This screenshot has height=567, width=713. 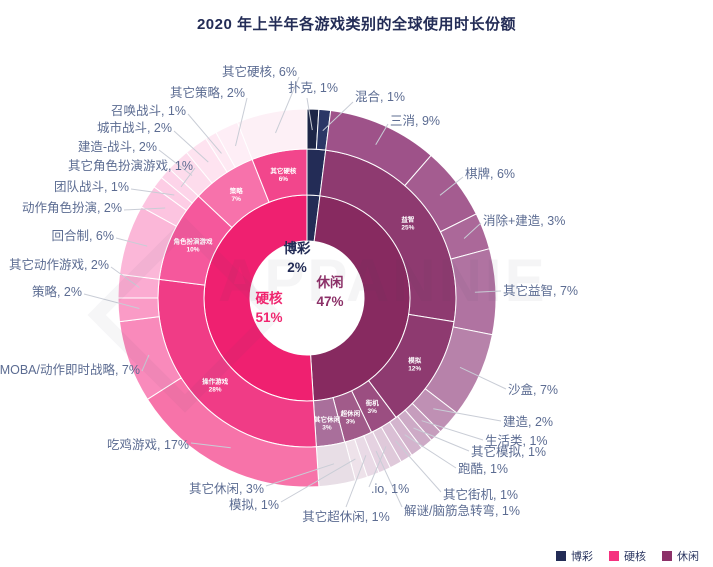 I want to click on ring-segment-label: 策略, so click(x=236, y=190).